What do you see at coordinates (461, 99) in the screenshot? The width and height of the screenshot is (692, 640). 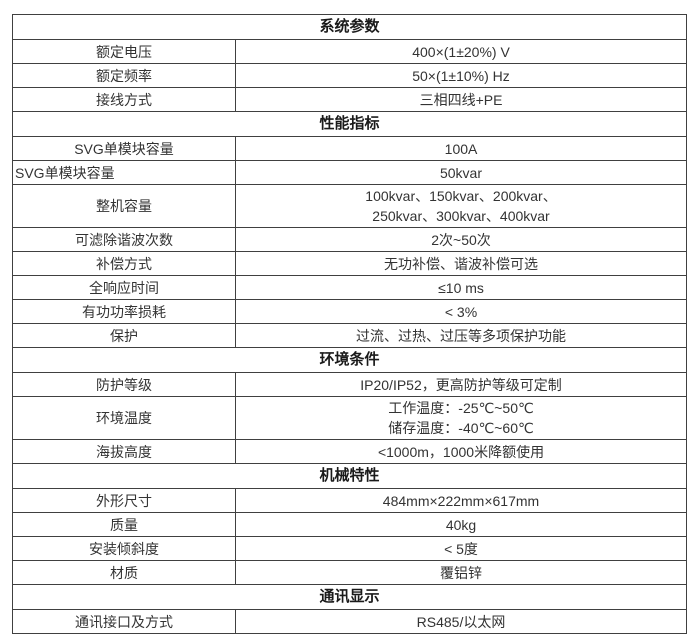 I see `param-value-cell: 三相四线+PE` at bounding box center [461, 99].